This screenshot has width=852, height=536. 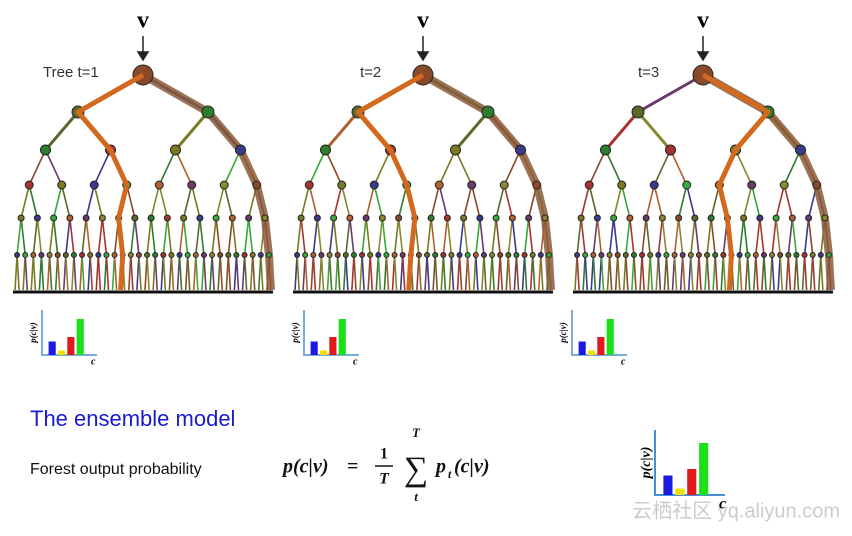 What do you see at coordinates (648, 72) in the screenshot?
I see `tree-label: t=3` at bounding box center [648, 72].